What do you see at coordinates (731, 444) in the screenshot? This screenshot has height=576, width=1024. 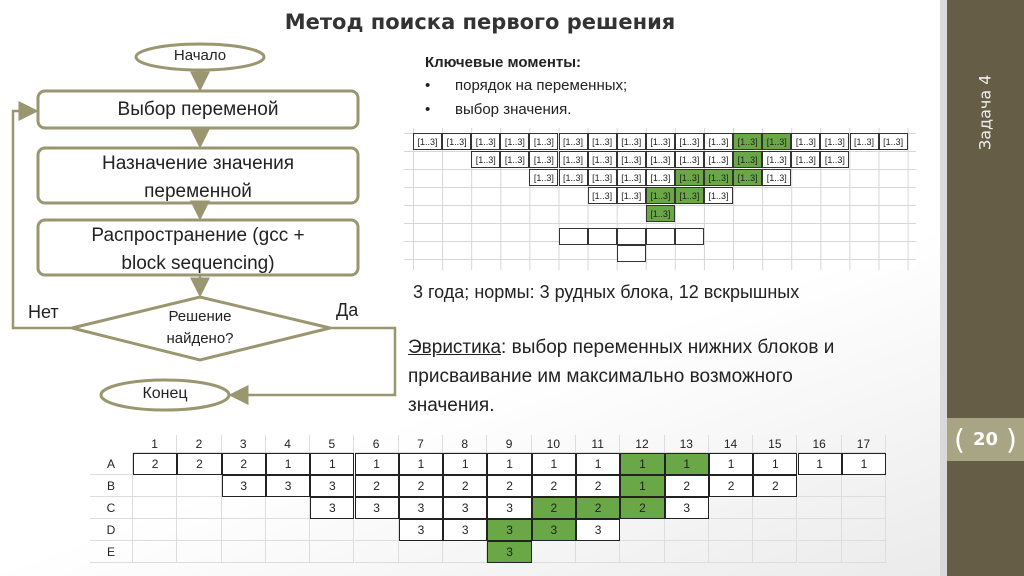 I see `column-header: 14` at bounding box center [731, 444].